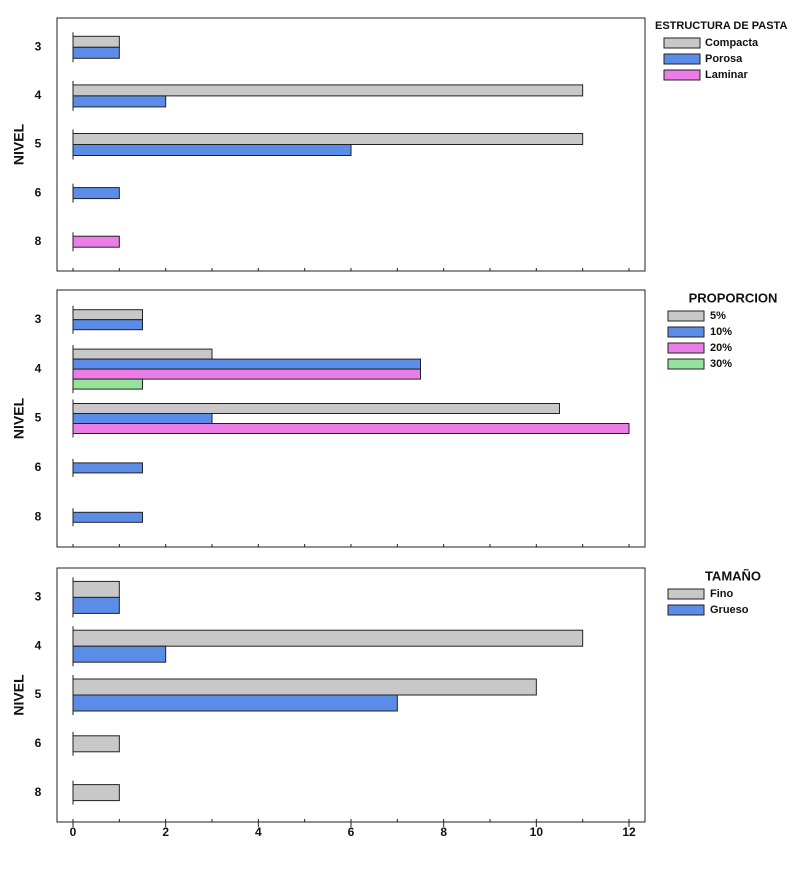 The image size is (801, 869). What do you see at coordinates (537, 832) in the screenshot?
I see `x-tick-label: 10` at bounding box center [537, 832].